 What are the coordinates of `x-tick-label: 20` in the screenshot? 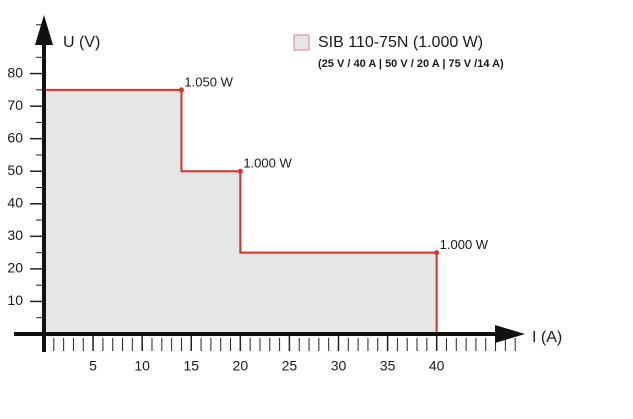 It's located at (241, 366).